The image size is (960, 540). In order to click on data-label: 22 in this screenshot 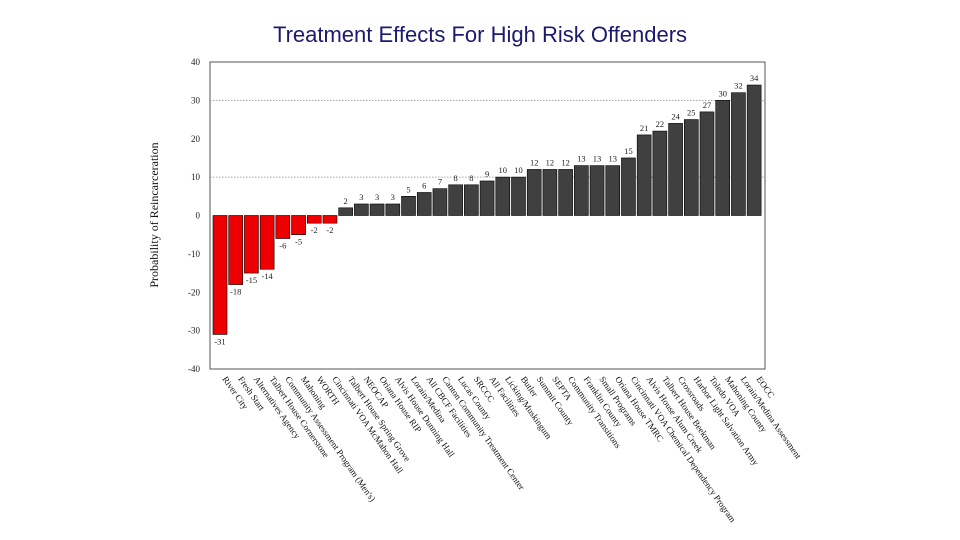, I will do `click(660, 124)`.